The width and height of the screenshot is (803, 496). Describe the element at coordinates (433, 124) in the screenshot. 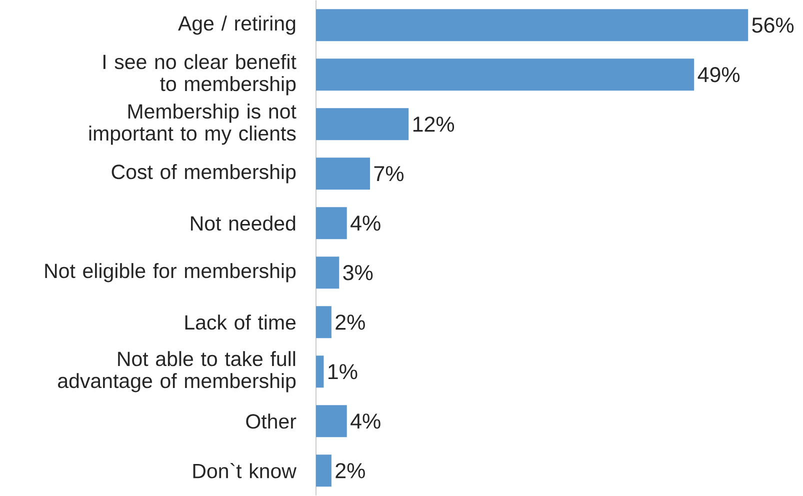

I see `data-label: 12%` at that location.